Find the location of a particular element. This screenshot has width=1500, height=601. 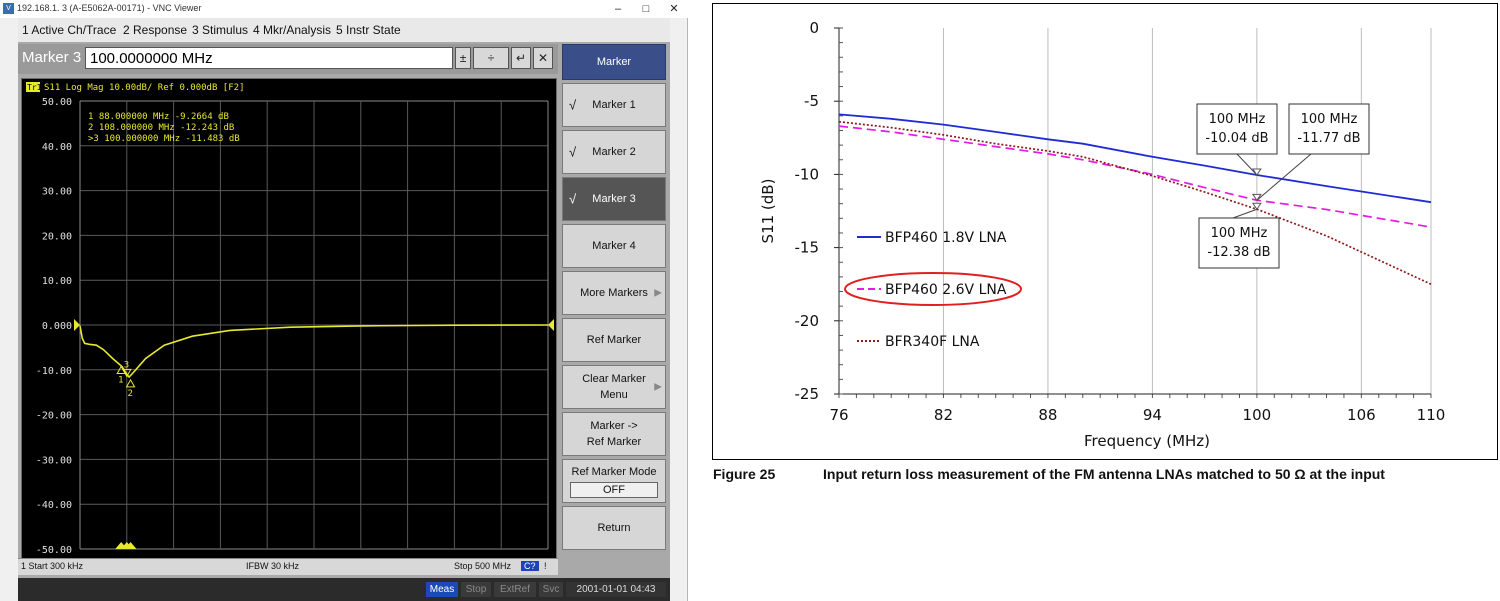

close-button: ✕ is located at coordinates (674, 9).